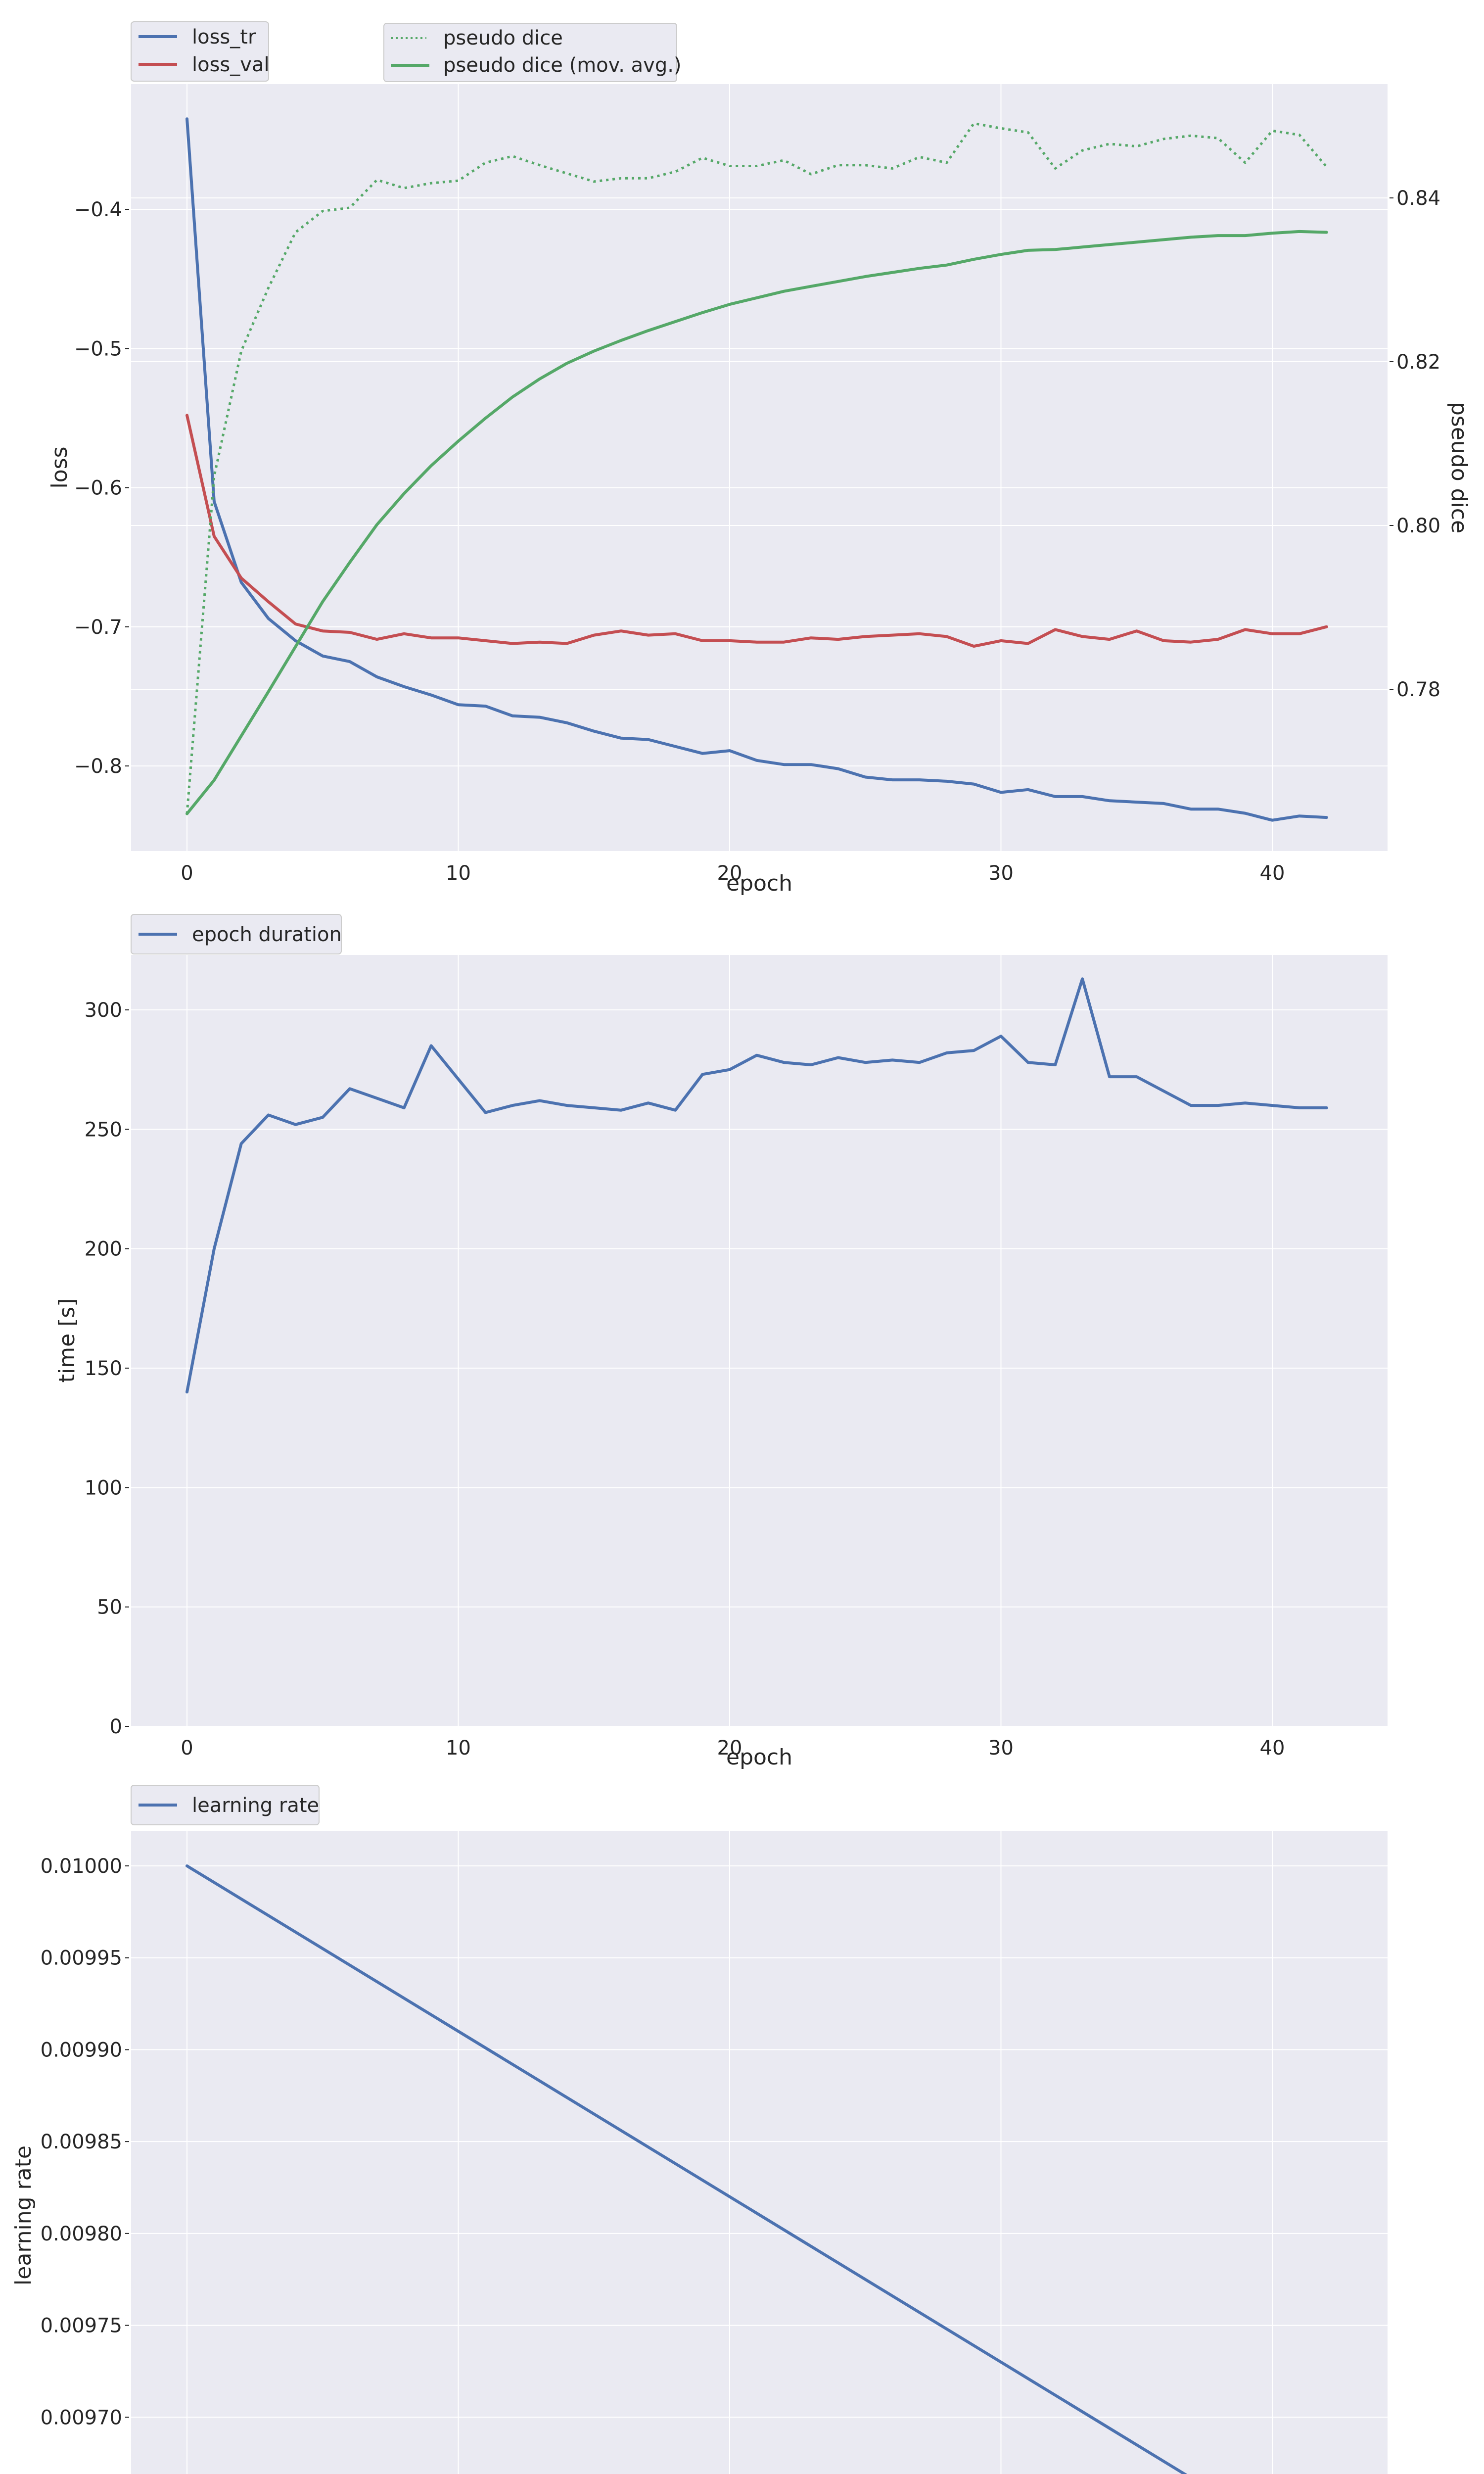 The width and height of the screenshot is (1484, 2474). I want to click on right-y-axis-label: pseudo dice, so click(1459, 468).